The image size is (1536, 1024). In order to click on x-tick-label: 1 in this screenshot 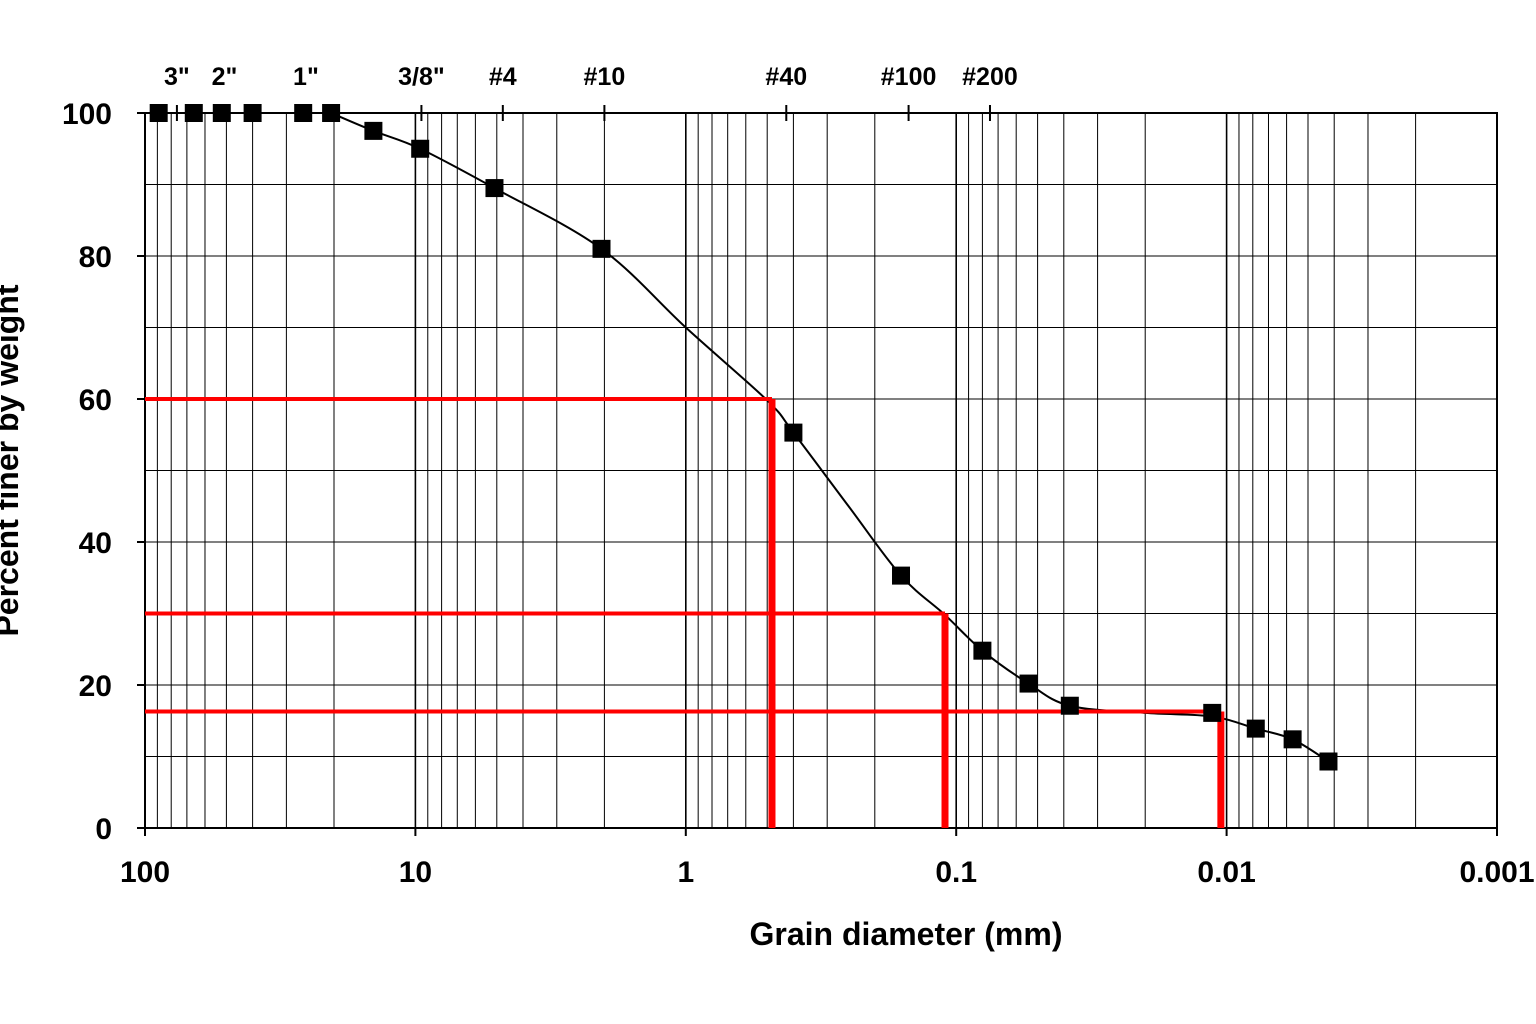, I will do `click(685, 872)`.